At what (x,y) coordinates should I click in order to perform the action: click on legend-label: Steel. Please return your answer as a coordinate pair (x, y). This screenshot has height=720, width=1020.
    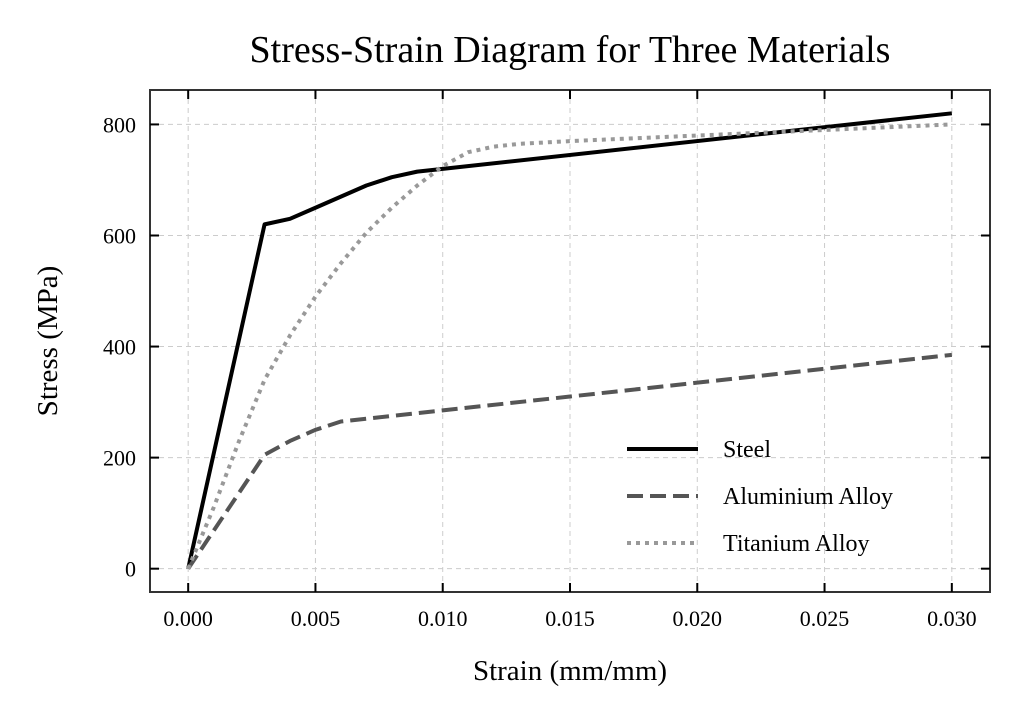
    Looking at the image, I should click on (747, 450).